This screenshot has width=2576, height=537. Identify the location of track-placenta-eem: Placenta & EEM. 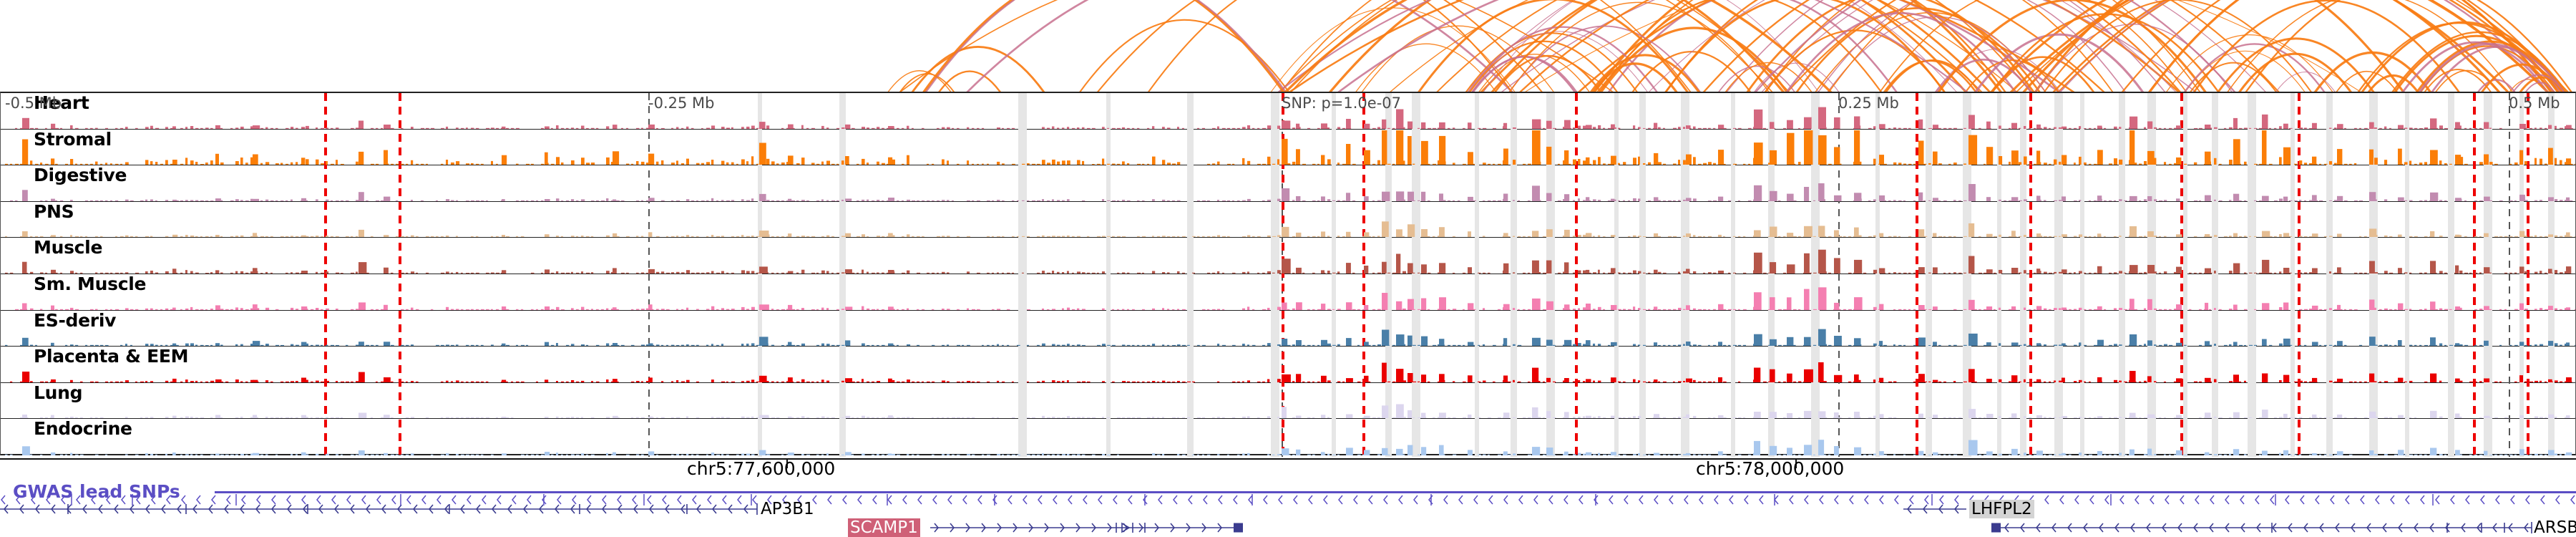
(1288, 365).